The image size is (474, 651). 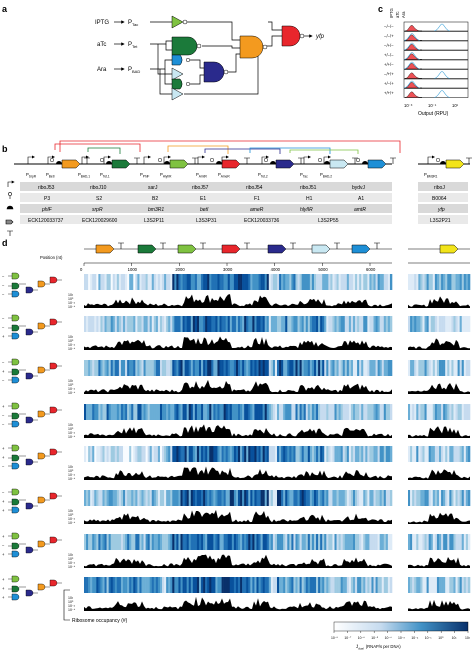 What do you see at coordinates (166, 175) in the screenshot?
I see `b-prom-5: PHlyIIR` at bounding box center [166, 175].